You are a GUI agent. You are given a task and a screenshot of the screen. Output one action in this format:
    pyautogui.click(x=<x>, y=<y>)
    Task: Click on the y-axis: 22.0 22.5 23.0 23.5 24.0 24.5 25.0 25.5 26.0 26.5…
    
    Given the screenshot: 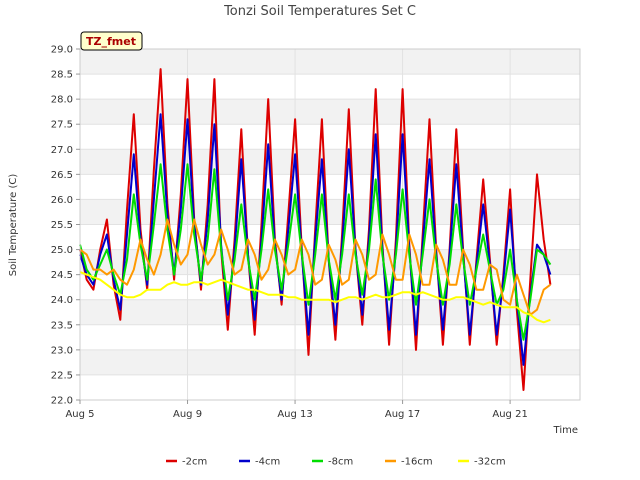 What is the action you would take?
    pyautogui.click(x=65, y=226)
    